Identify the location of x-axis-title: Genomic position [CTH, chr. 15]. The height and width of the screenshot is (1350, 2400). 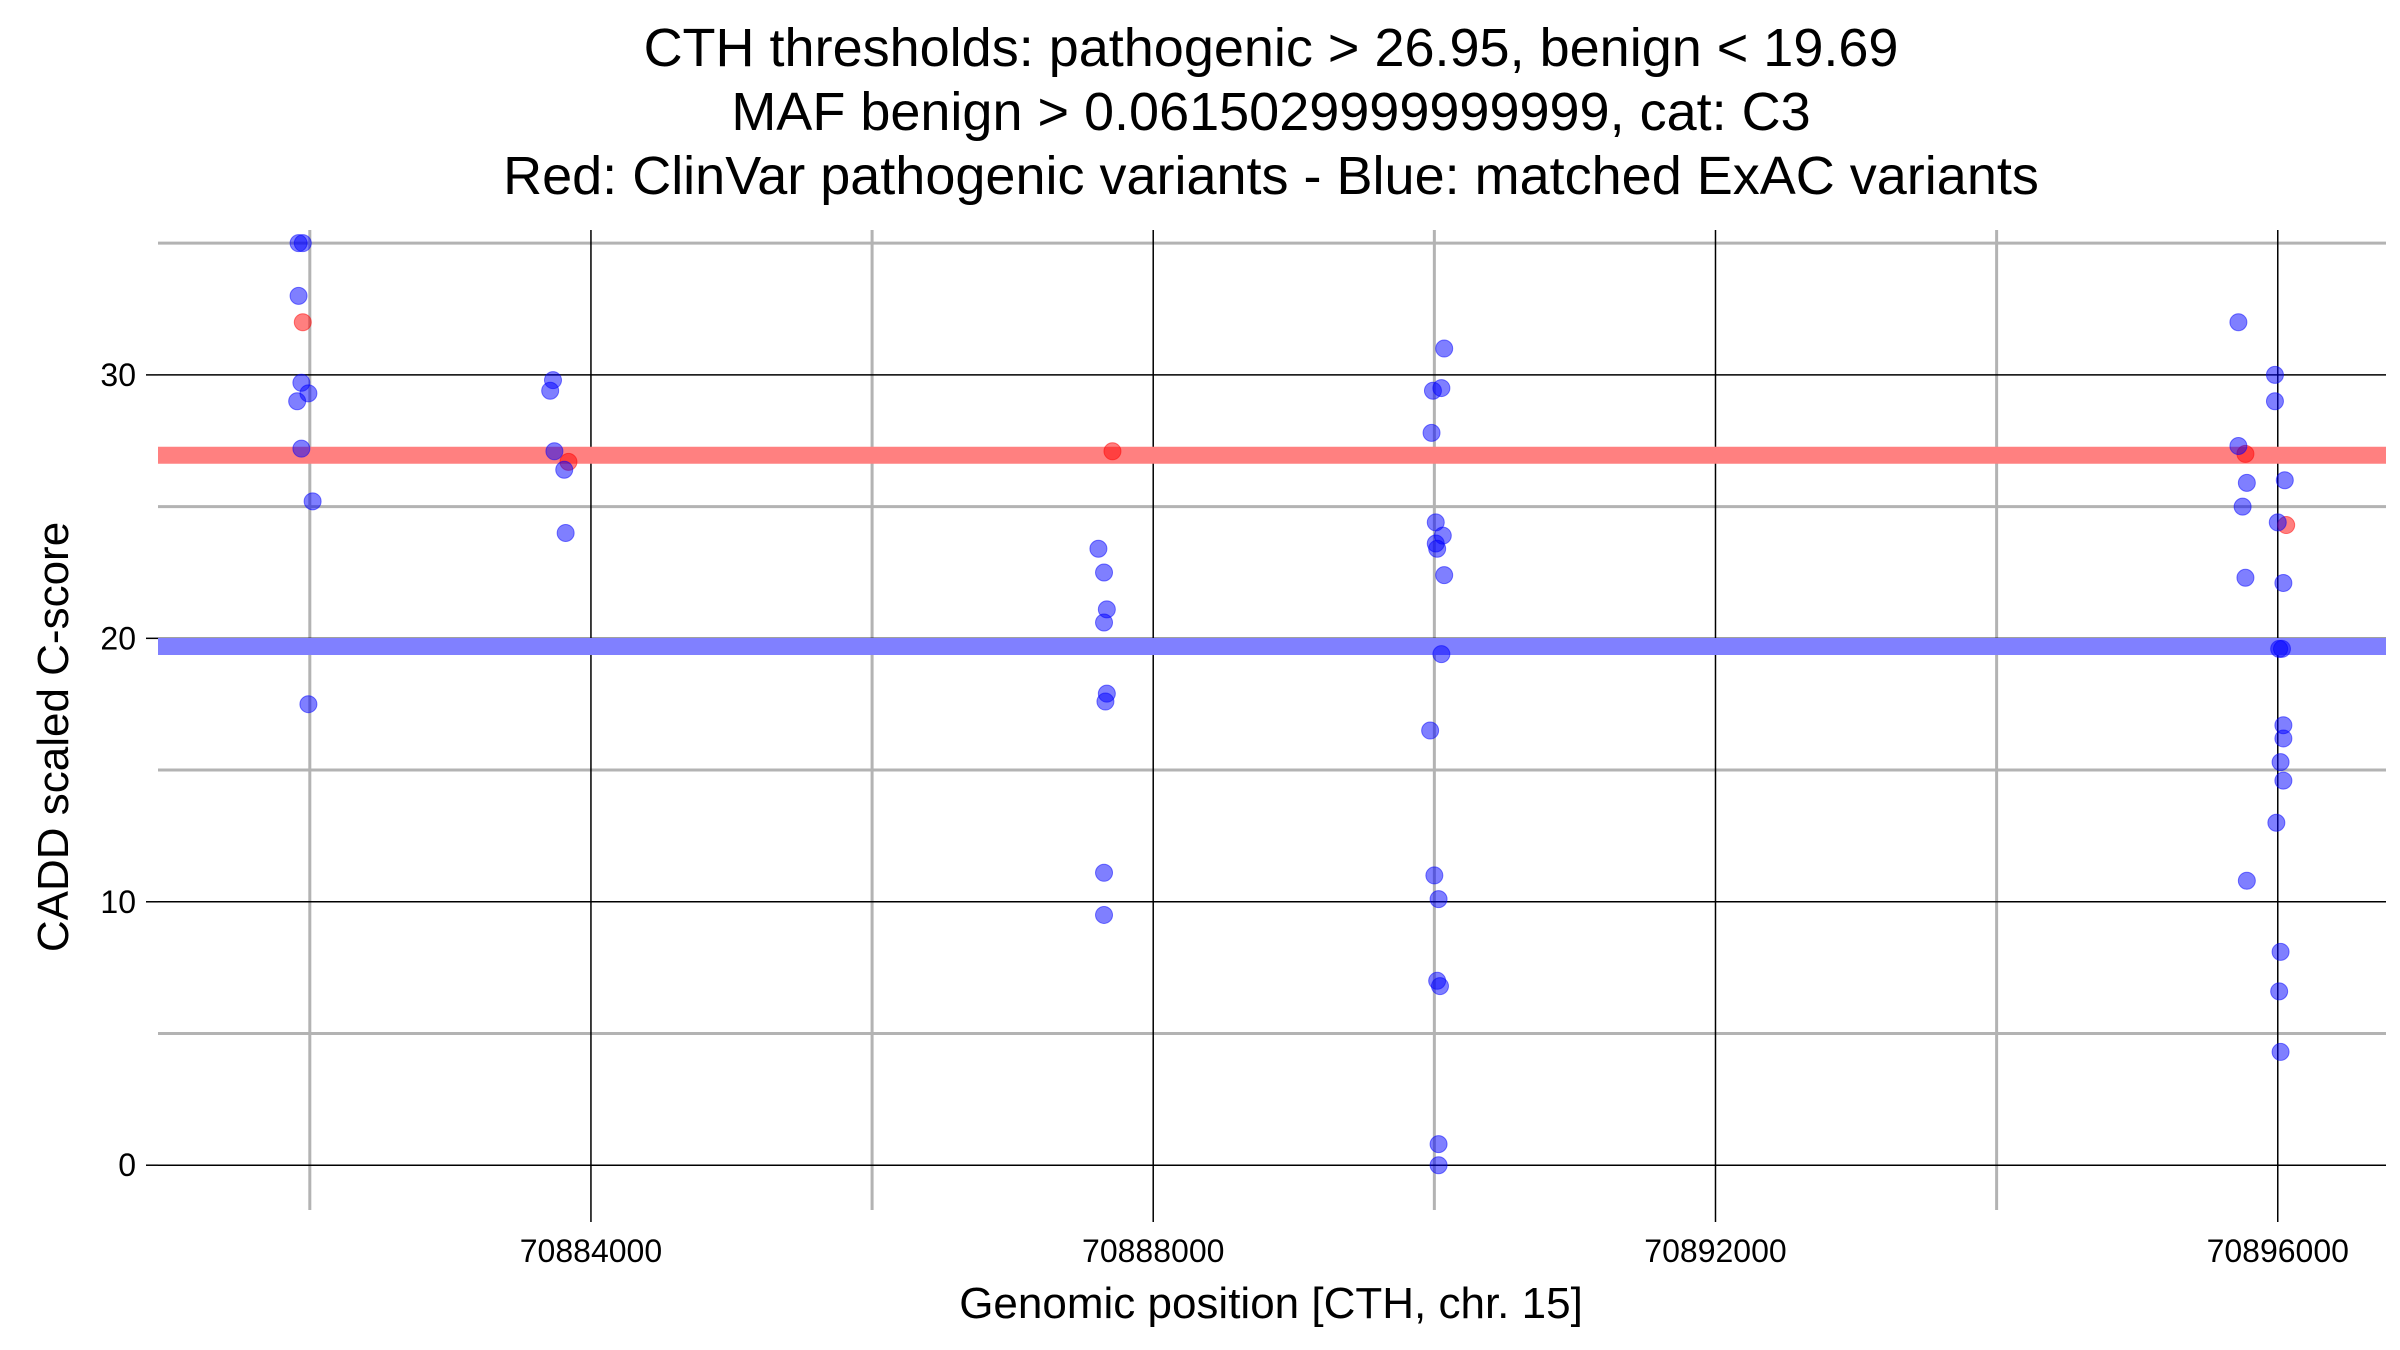
(1271, 1303).